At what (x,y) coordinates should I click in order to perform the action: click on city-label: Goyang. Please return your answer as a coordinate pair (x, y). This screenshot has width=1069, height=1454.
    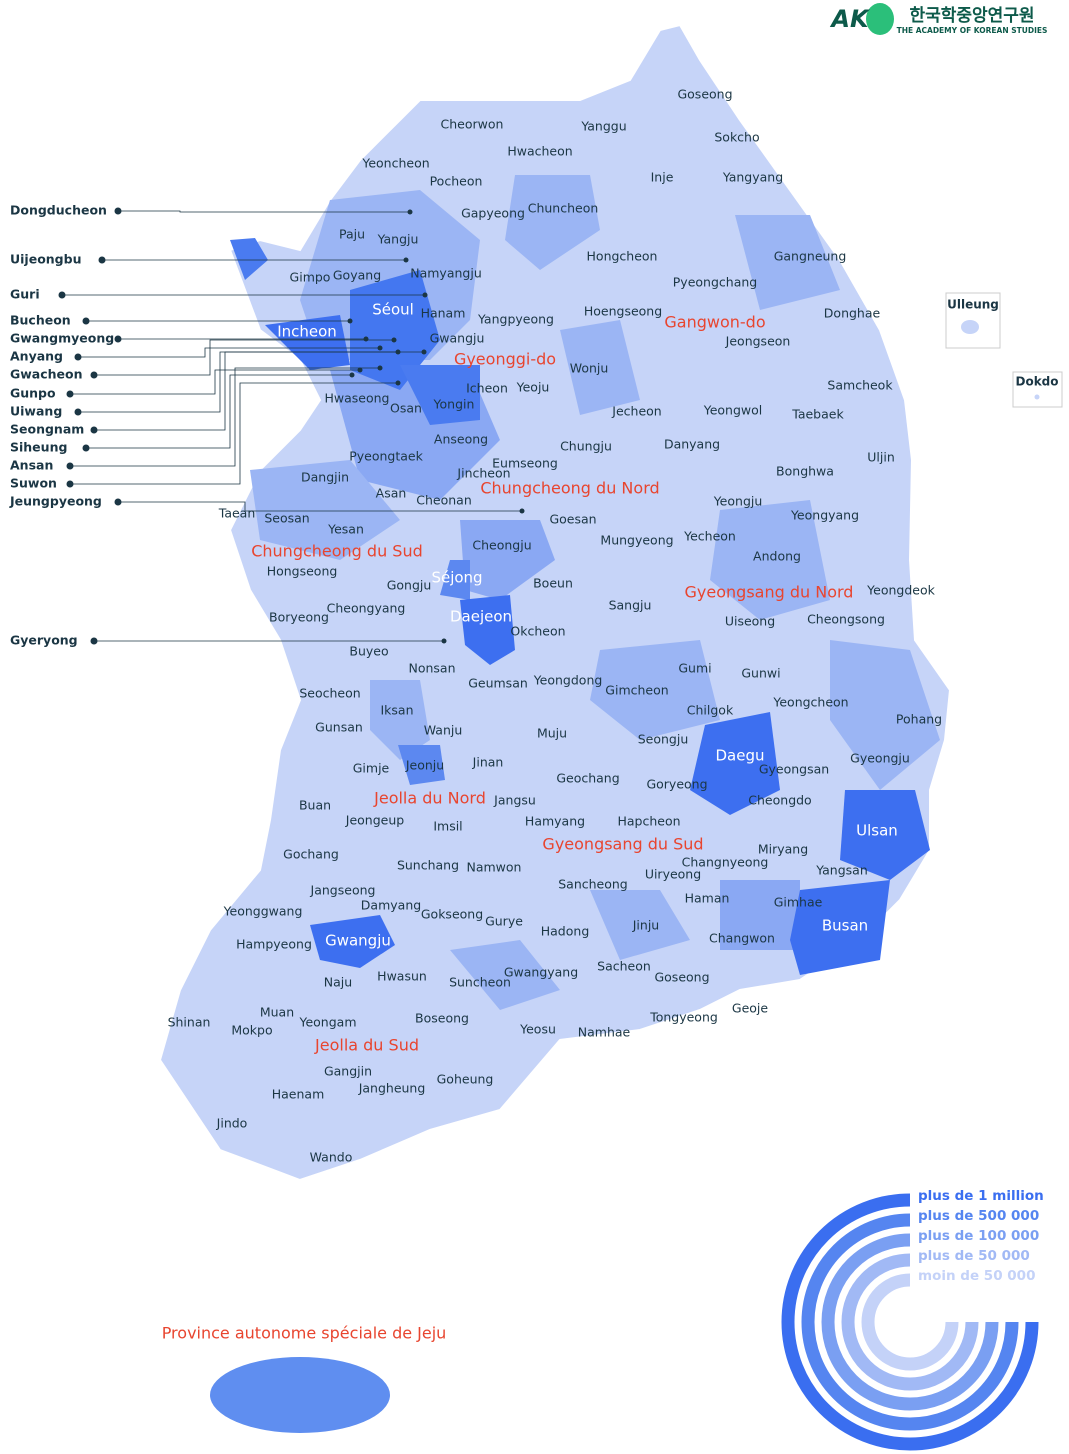
    Looking at the image, I should click on (357, 275).